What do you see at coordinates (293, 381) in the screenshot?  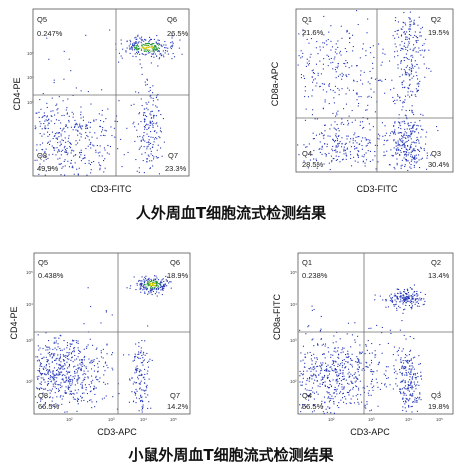 I see `y-tick-label: 10²` at bounding box center [293, 381].